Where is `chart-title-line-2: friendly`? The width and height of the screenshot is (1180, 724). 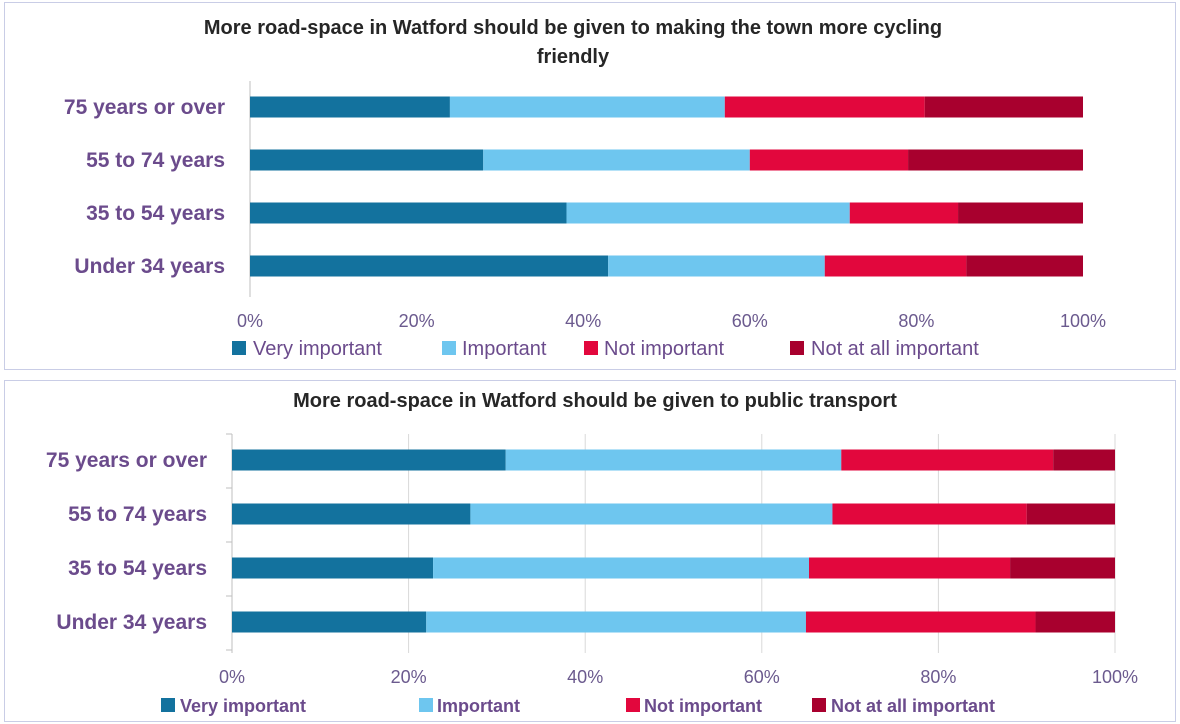 chart-title-line-2: friendly is located at coordinates (573, 57).